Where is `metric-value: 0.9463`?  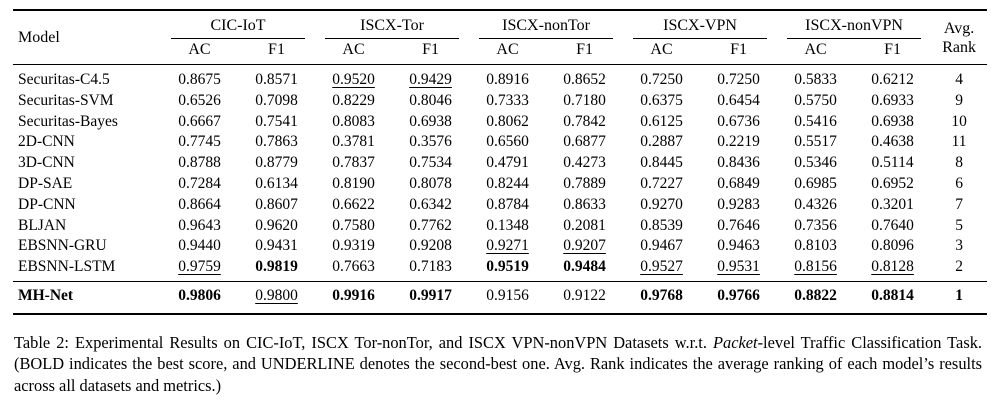
metric-value: 0.9463 is located at coordinates (738, 246).